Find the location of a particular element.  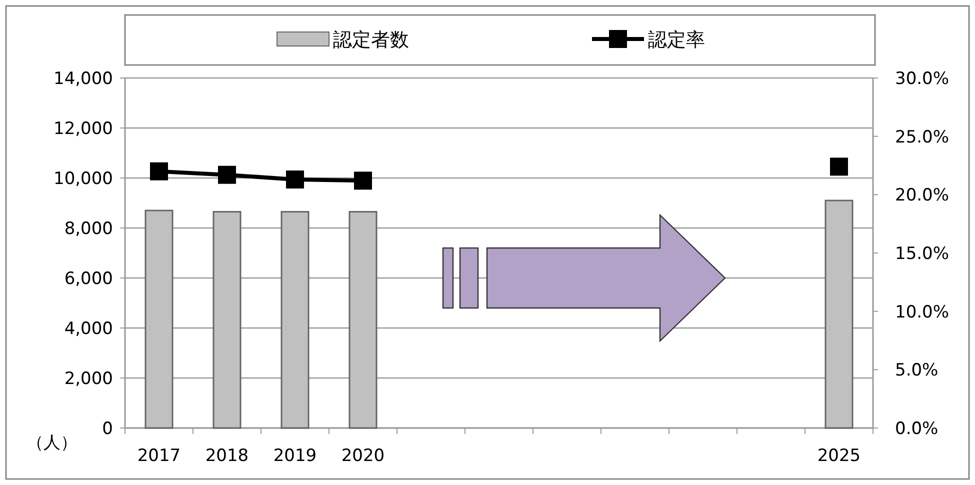

x-tick-label: 2020 is located at coordinates (363, 456).